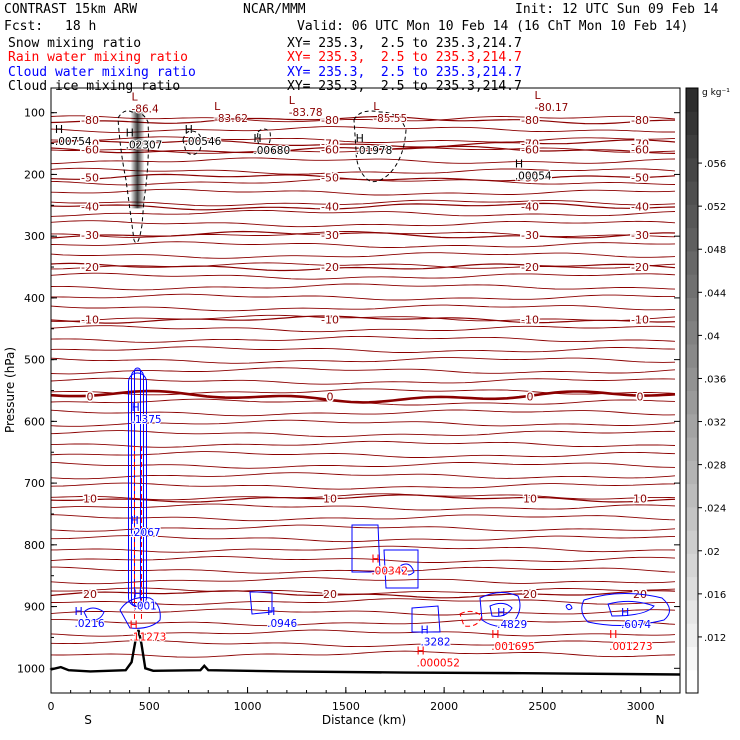 The image size is (740, 740). Describe the element at coordinates (364, 720) in the screenshot. I see `x-axis-label: Distance (km)` at that location.